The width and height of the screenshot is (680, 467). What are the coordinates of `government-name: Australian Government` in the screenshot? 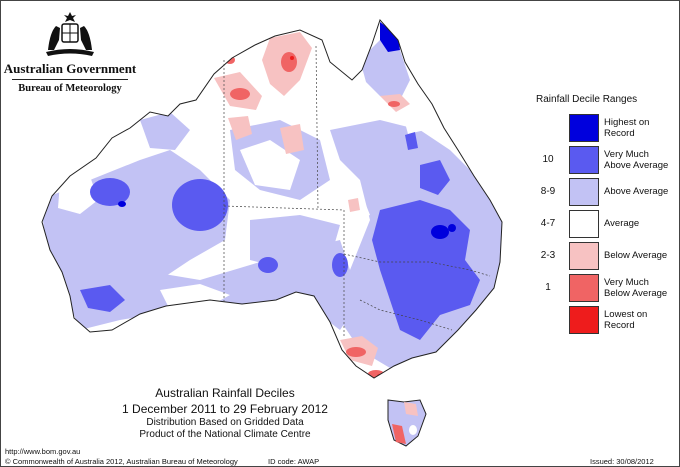 It's located at (70, 68).